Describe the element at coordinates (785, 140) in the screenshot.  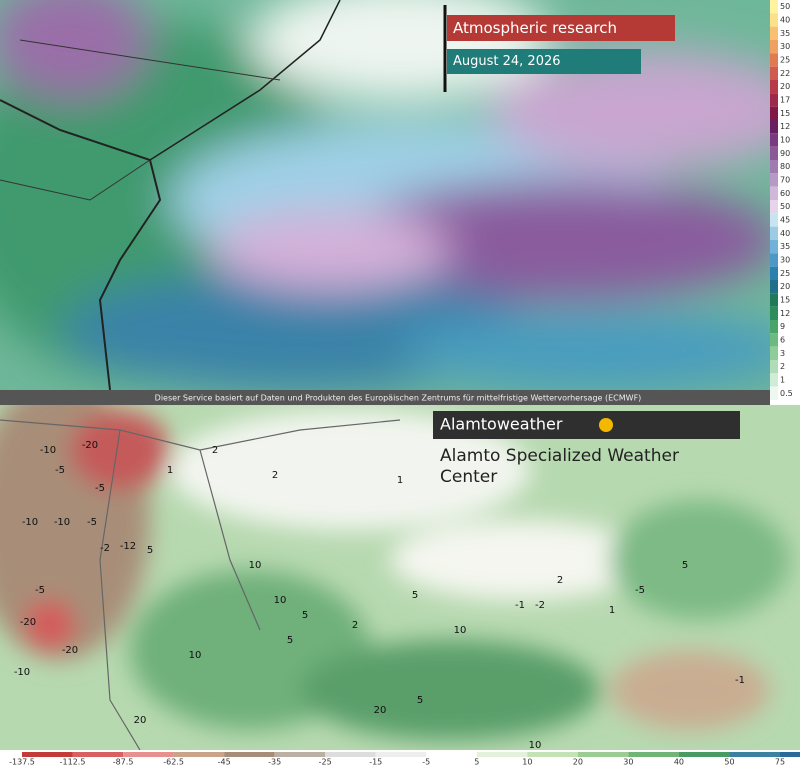
I see `legend-label: 10` at that location.